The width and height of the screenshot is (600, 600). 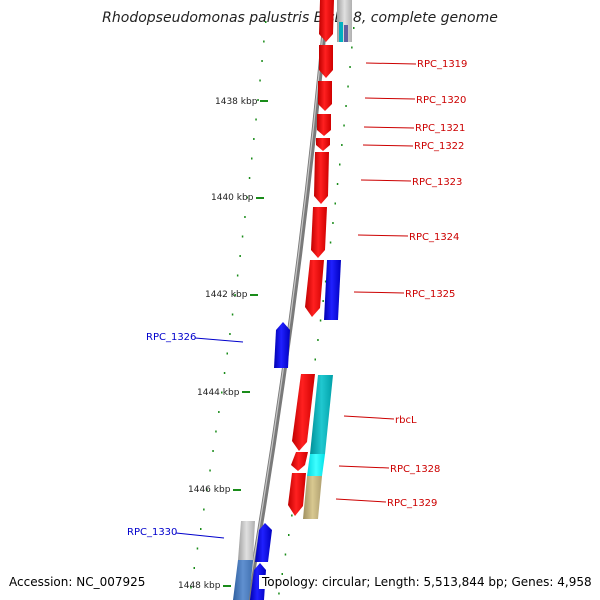 I want to click on gene-label: RPC_1324, so click(x=434, y=237).